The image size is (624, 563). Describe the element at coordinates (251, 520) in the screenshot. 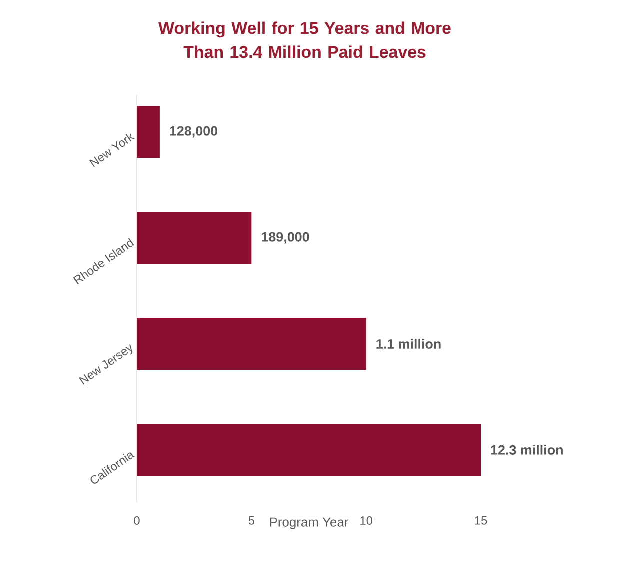

I see `x-tick-label: 5` at that location.